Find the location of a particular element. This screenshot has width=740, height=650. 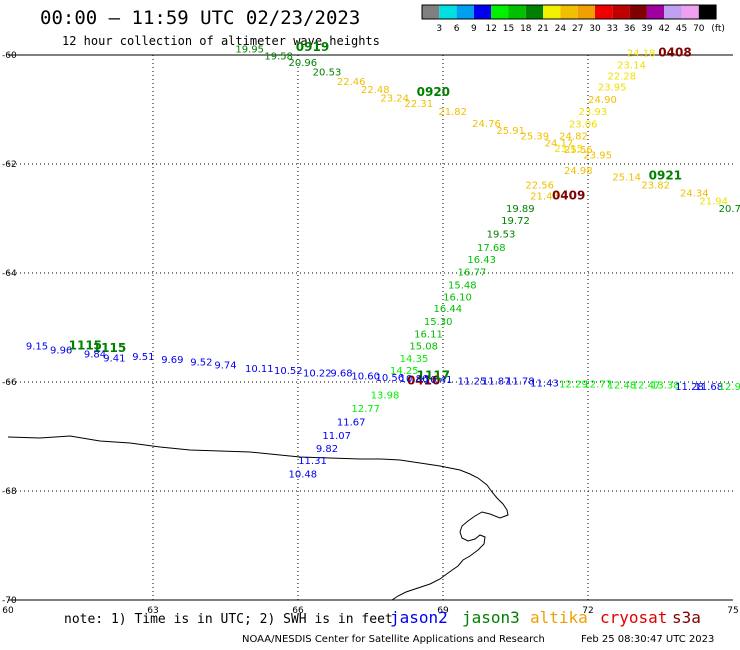

scale-label: 15 is located at coordinates (508, 29).